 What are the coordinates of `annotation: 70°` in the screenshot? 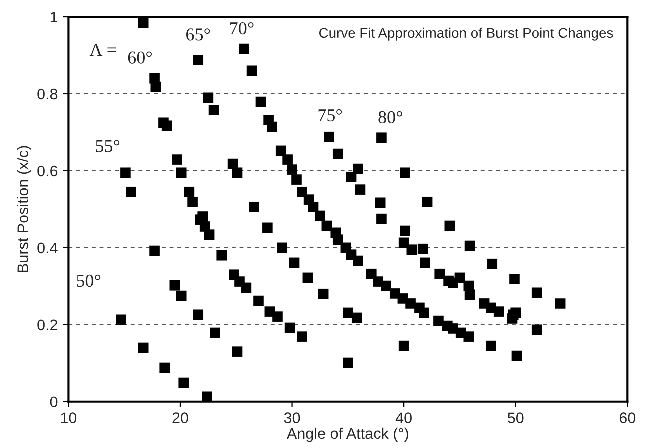 It's located at (242, 28).